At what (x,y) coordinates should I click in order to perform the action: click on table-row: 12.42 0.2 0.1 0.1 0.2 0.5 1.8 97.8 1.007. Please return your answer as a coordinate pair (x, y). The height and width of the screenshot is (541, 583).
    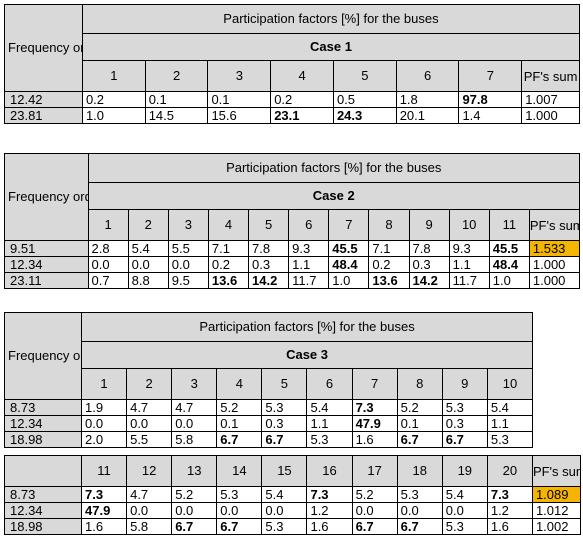
    Looking at the image, I should click on (292, 99).